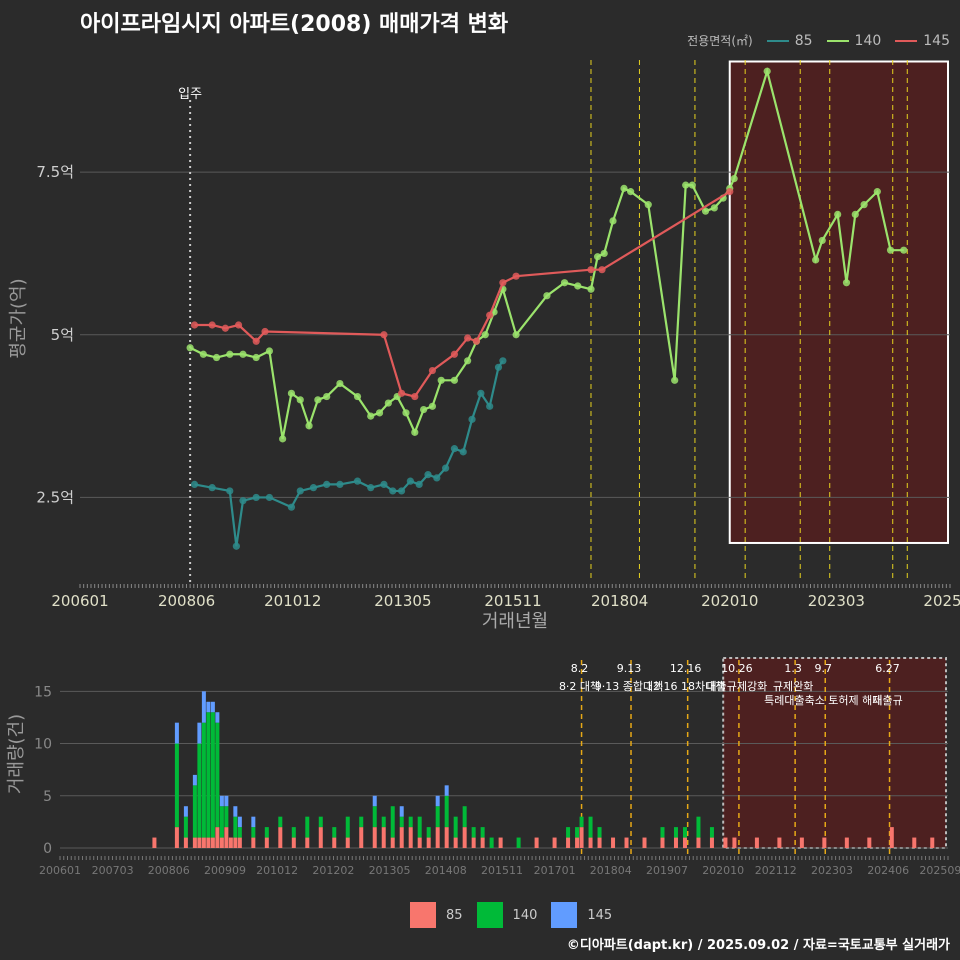  What do you see at coordinates (824, 668) in the screenshot?
I see `policy-date: 9.7` at bounding box center [824, 668].